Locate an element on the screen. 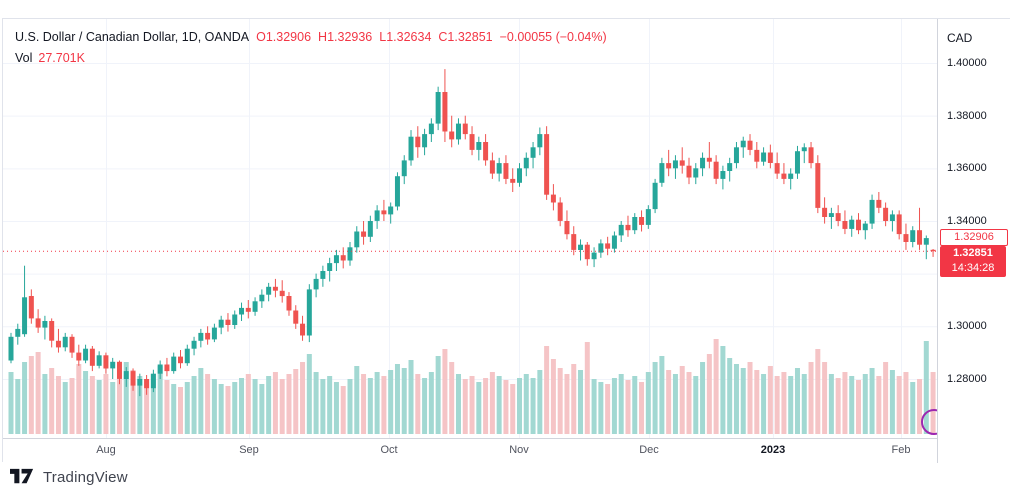 The height and width of the screenshot is (498, 1012). price-axis-label: 1.40000 is located at coordinates (967, 63).